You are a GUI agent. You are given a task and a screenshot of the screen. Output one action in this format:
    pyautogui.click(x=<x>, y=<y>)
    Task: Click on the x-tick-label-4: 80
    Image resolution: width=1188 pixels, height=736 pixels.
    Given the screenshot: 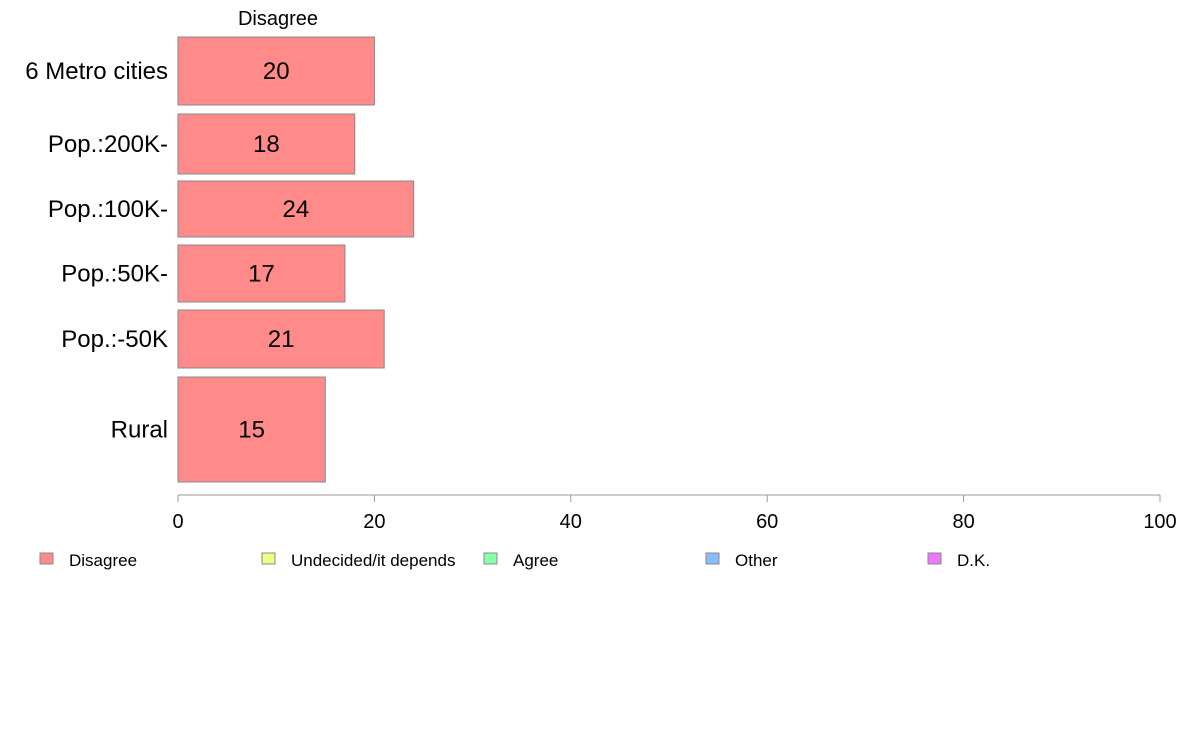 What is the action you would take?
    pyautogui.click(x=963, y=522)
    